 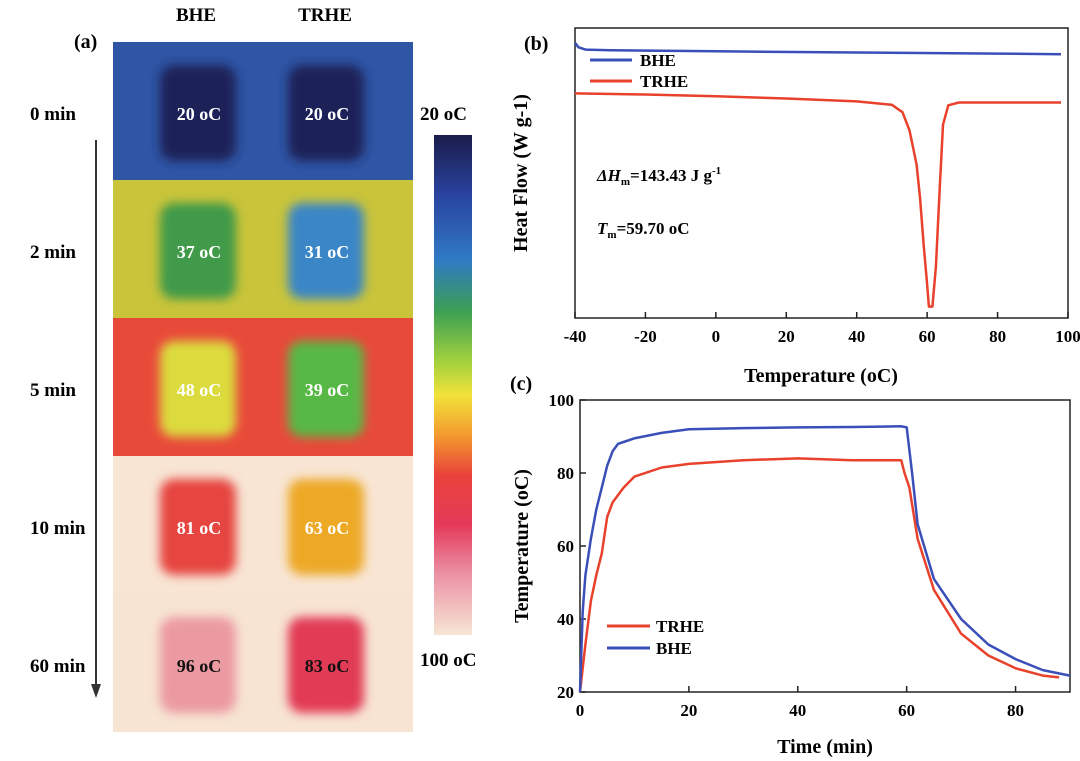 I want to click on trhe-temperature-label: 20 oC, so click(x=327, y=114).